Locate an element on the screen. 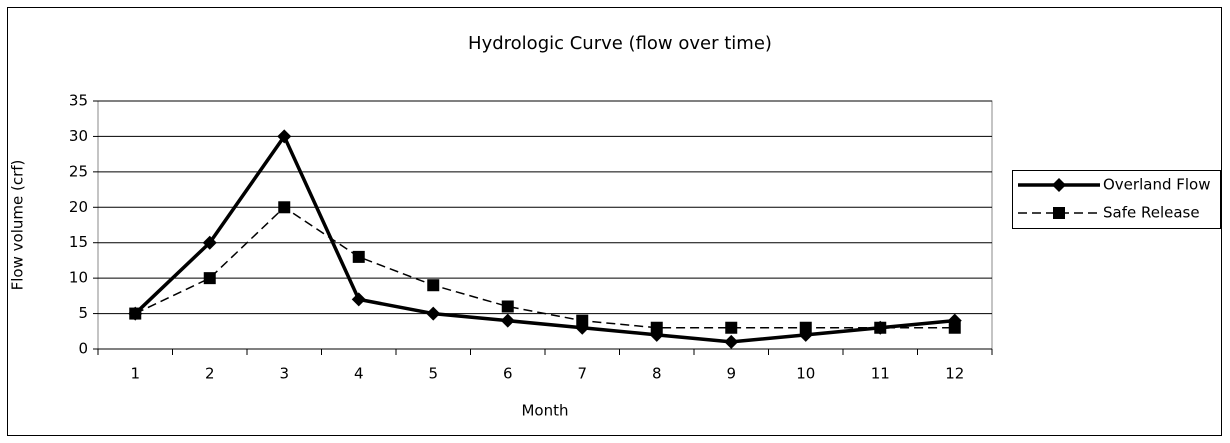  x-tick-label: 7 is located at coordinates (582, 374).